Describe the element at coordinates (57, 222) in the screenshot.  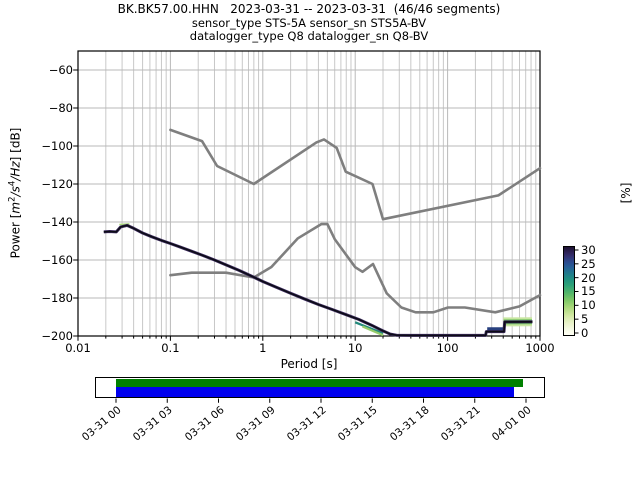
I see `y-tick-label: −140` at that location.